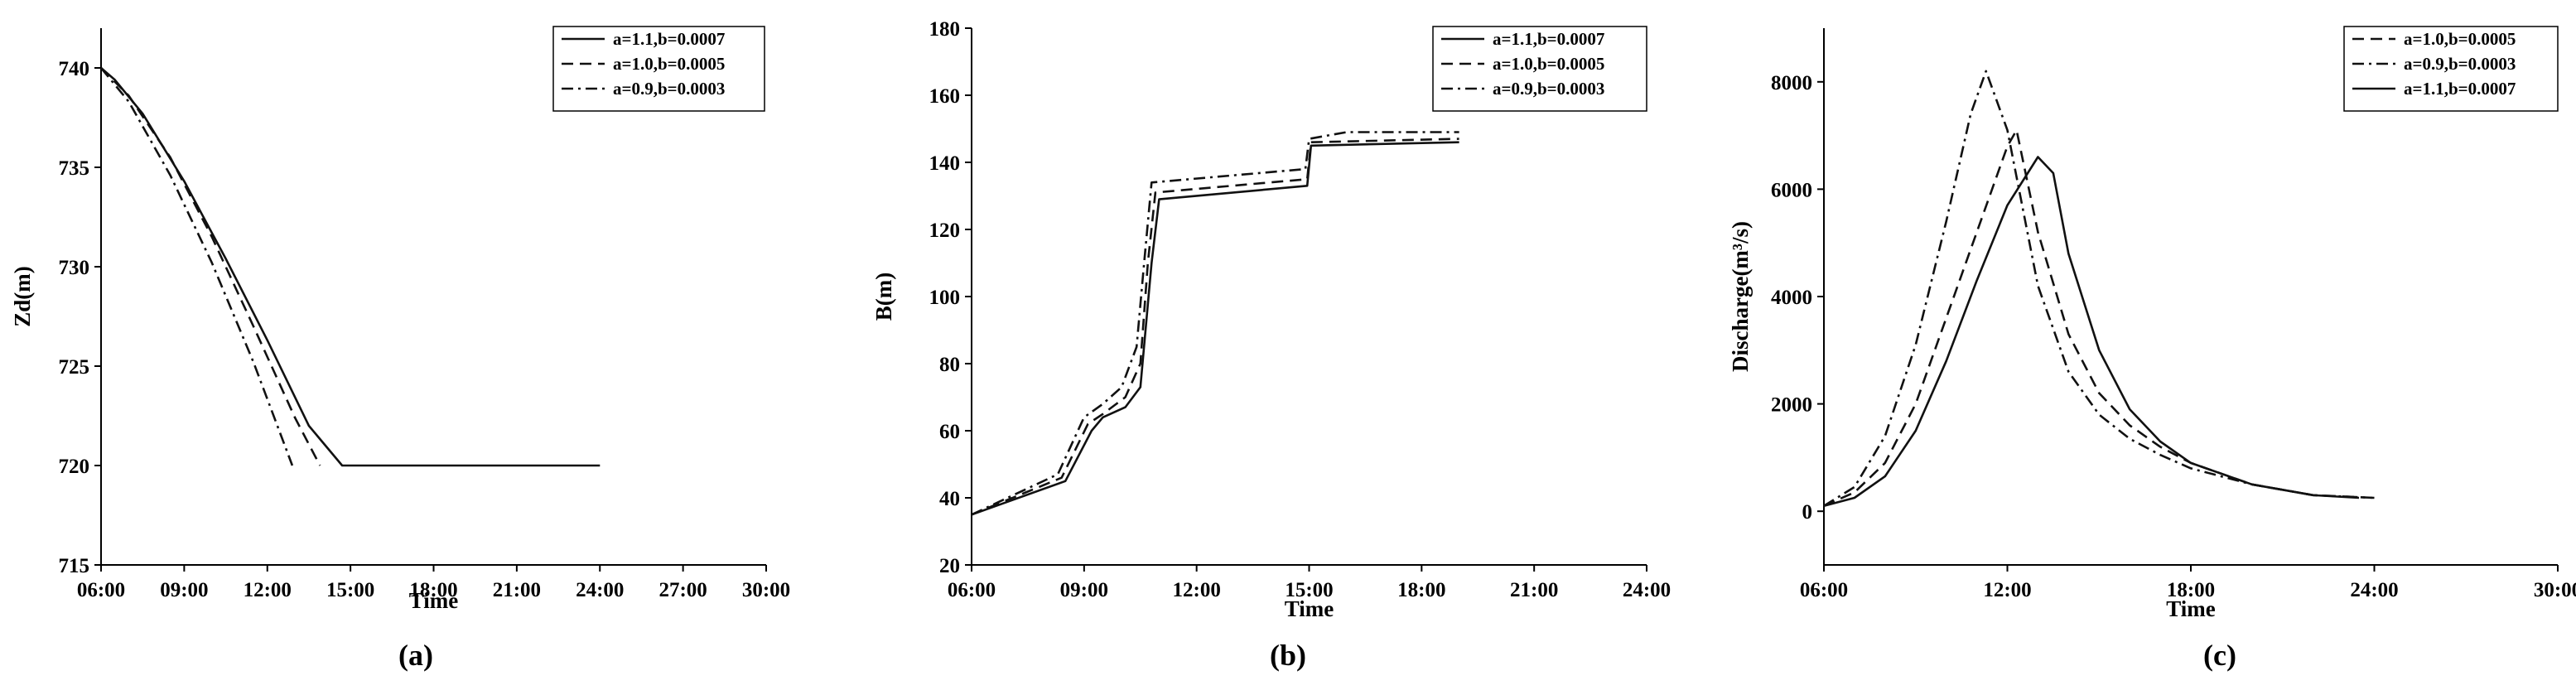 This screenshot has width=2576, height=690. What do you see at coordinates (945, 96) in the screenshot?
I see `y-tick-label: 160` at bounding box center [945, 96].